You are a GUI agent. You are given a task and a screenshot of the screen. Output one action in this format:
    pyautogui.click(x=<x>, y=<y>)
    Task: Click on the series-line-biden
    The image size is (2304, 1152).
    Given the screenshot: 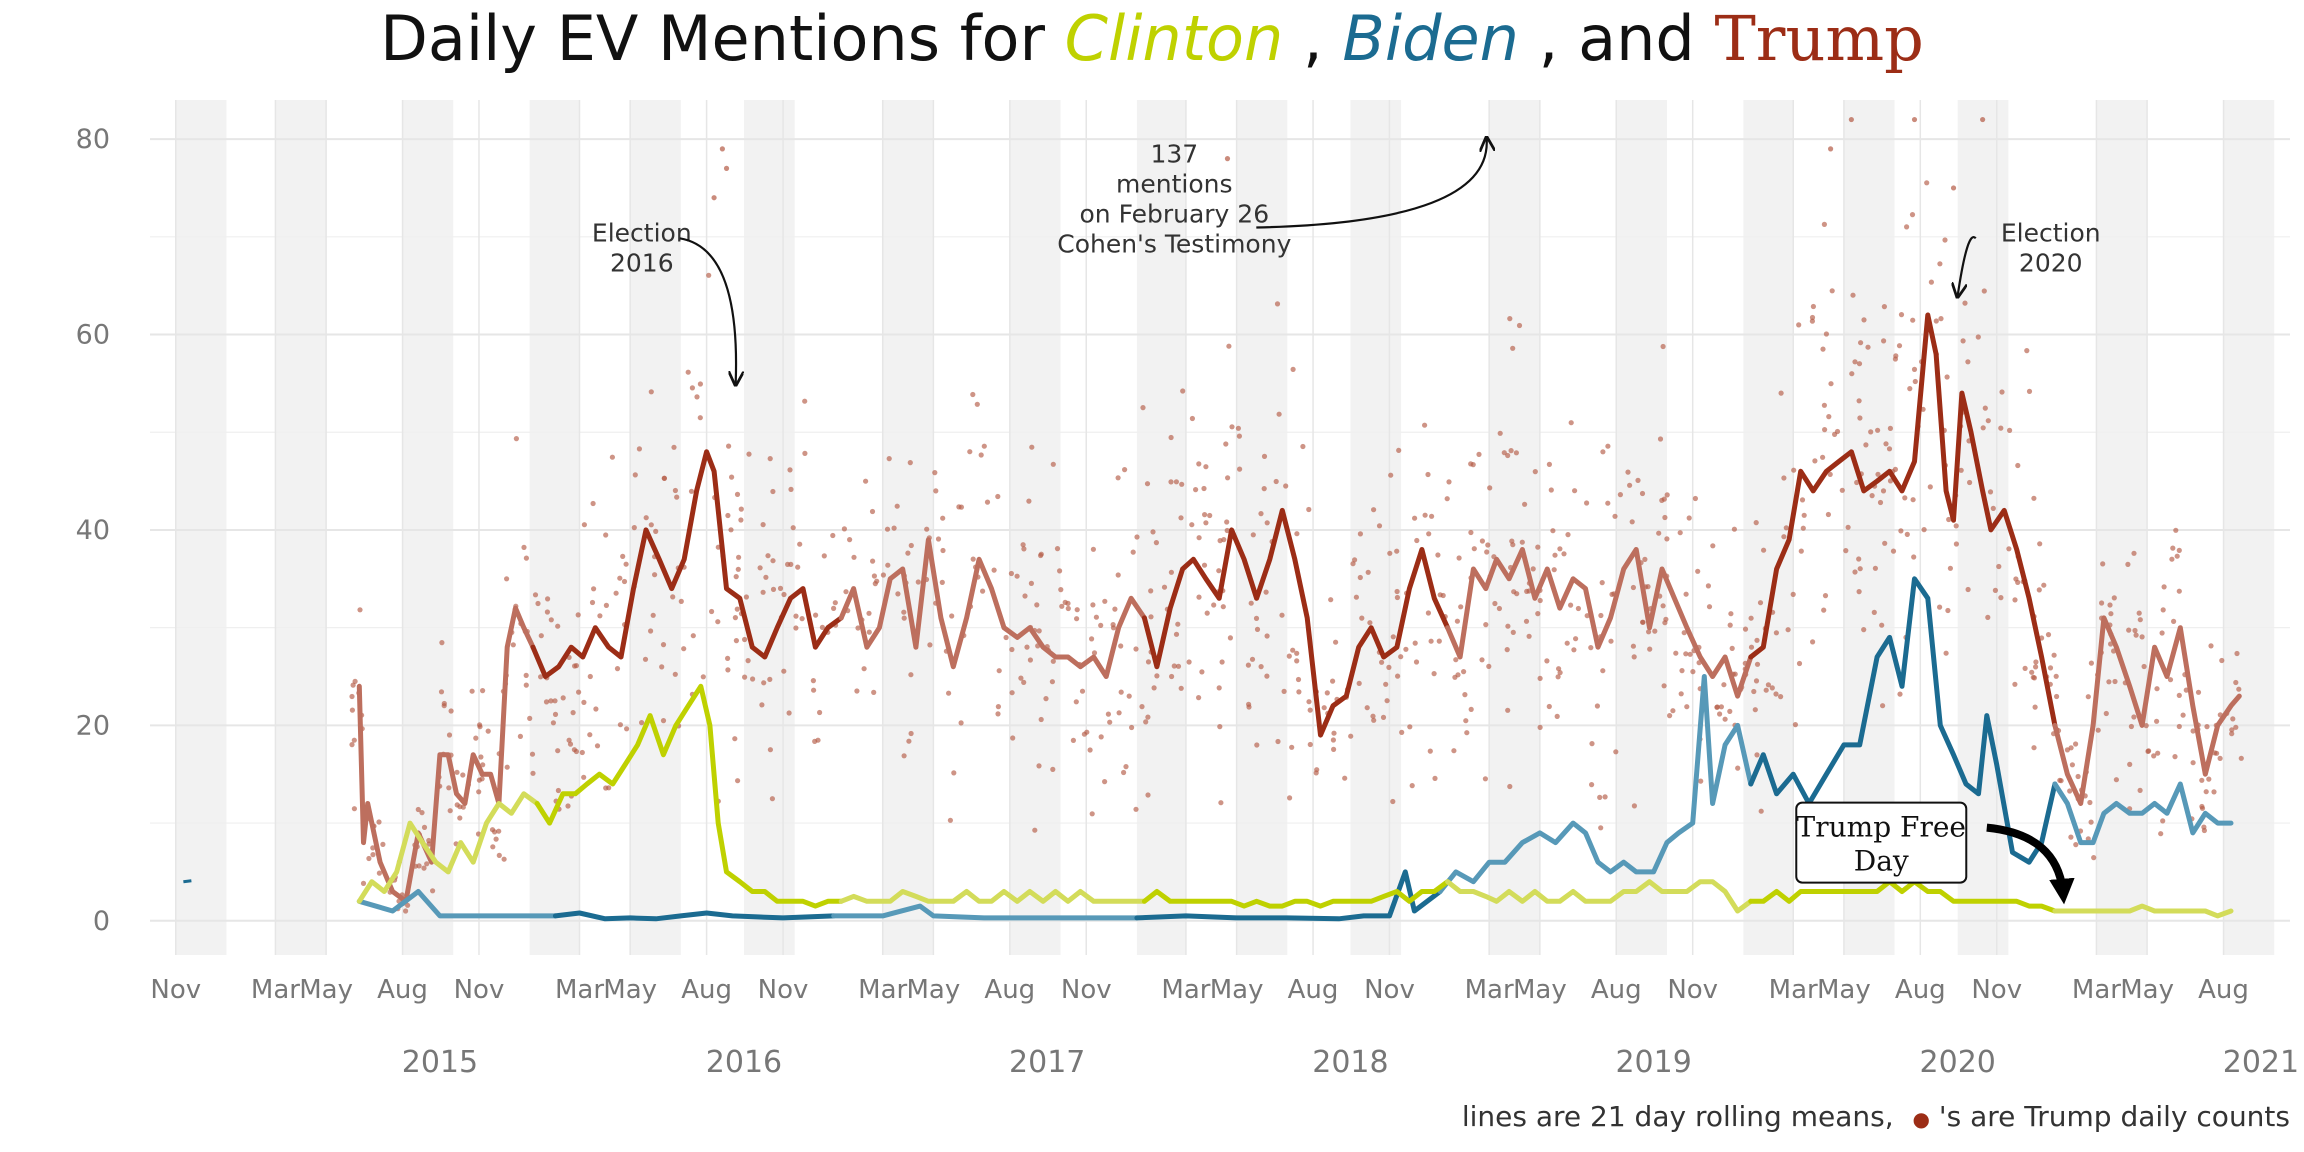 What is the action you would take?
    pyautogui.click(x=2143, y=813)
    